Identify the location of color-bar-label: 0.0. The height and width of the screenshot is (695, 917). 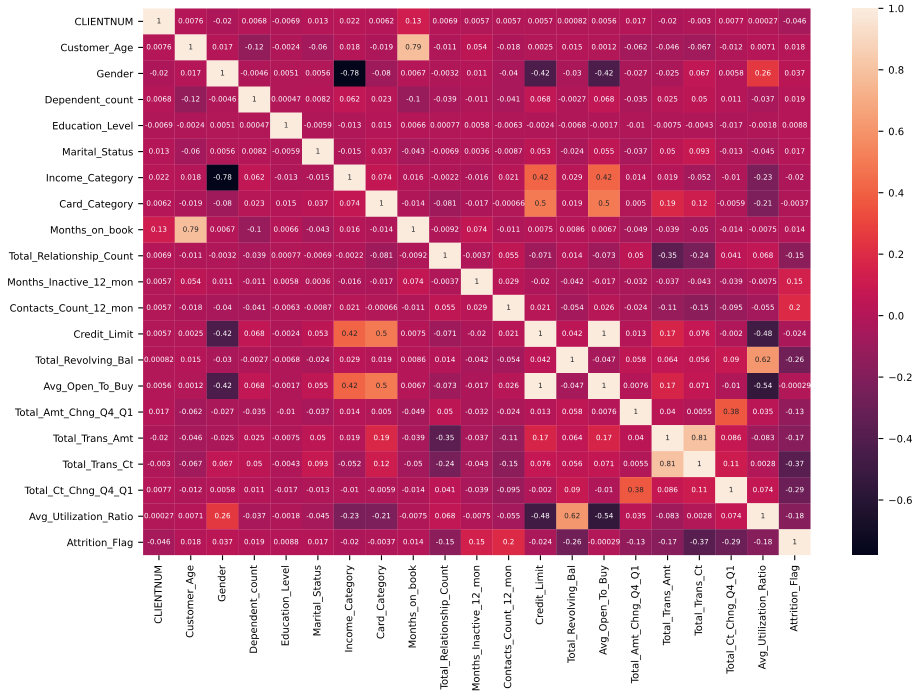
(896, 316).